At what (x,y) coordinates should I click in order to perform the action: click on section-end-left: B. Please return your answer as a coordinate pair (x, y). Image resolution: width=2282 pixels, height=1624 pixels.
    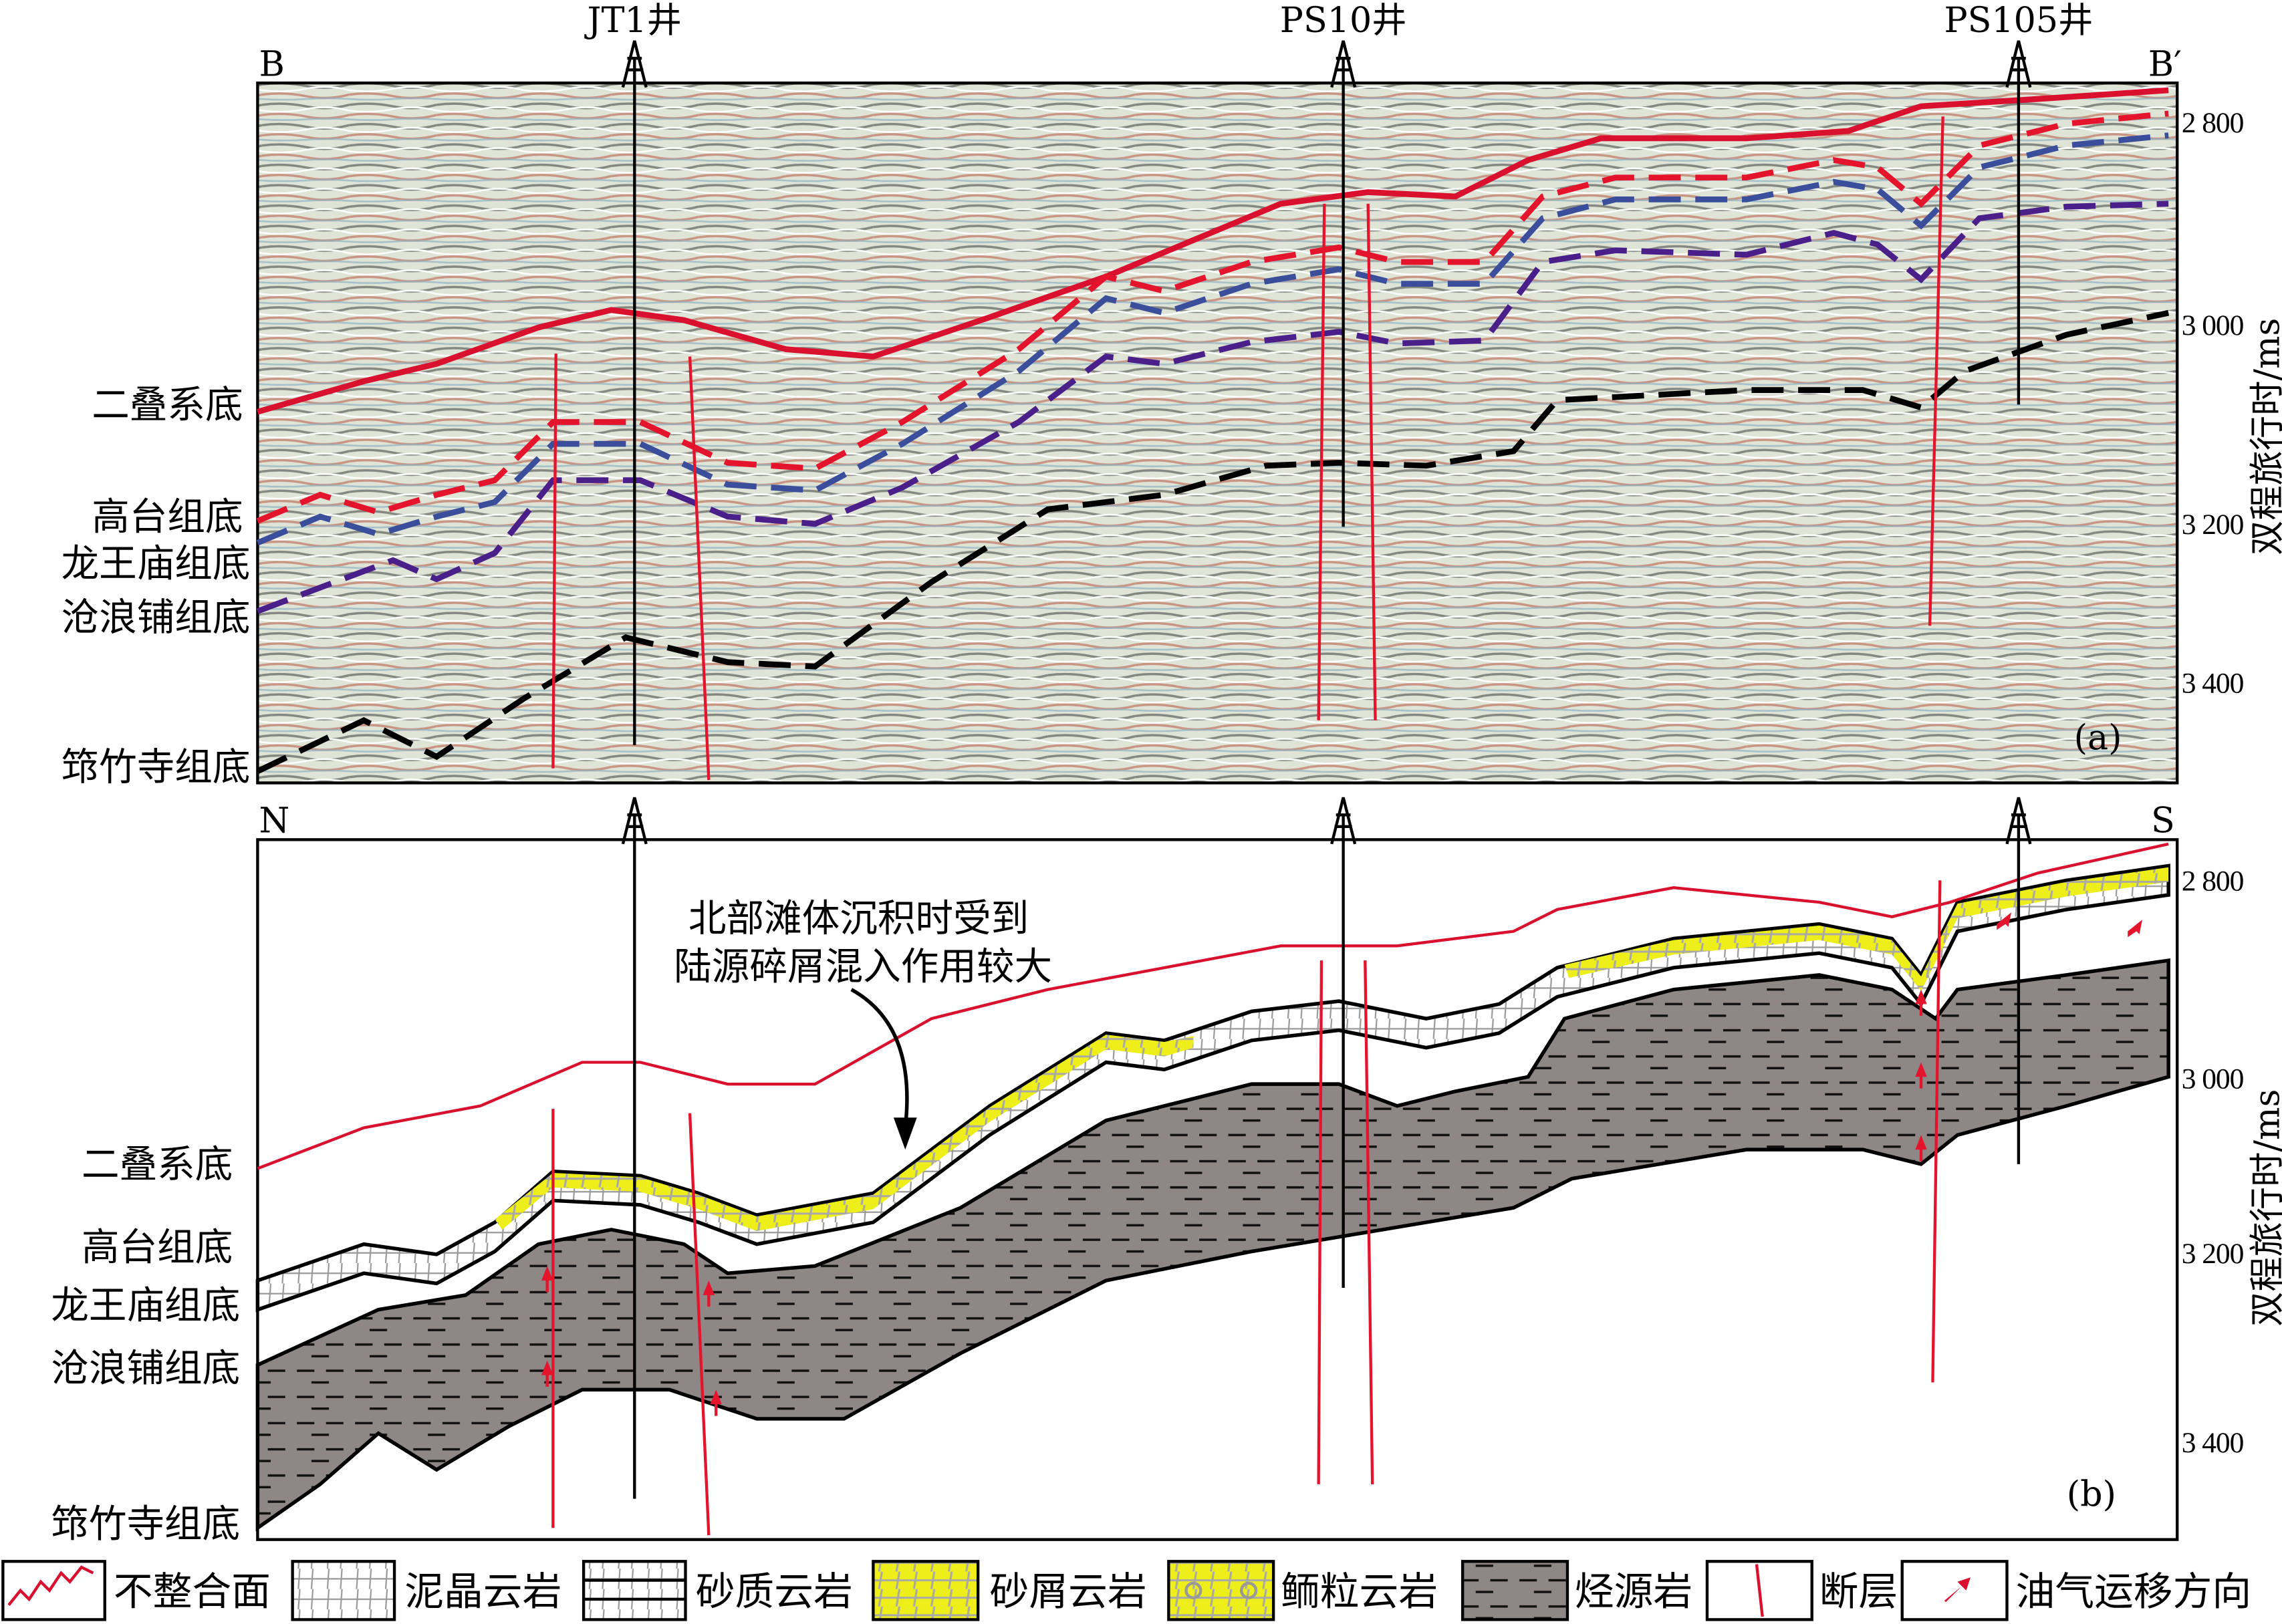
    Looking at the image, I should click on (272, 64).